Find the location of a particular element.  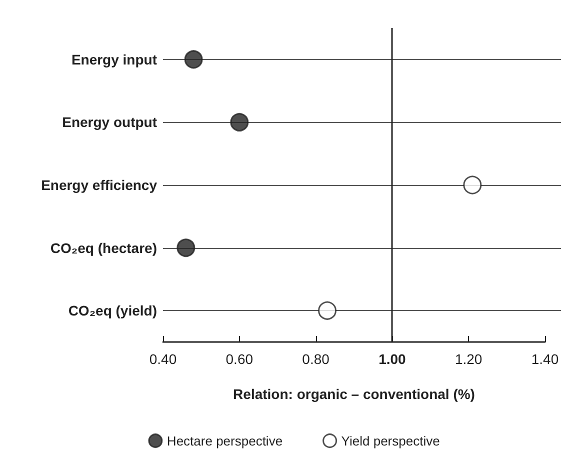

y-tick-label: Energy output is located at coordinates (110, 122).